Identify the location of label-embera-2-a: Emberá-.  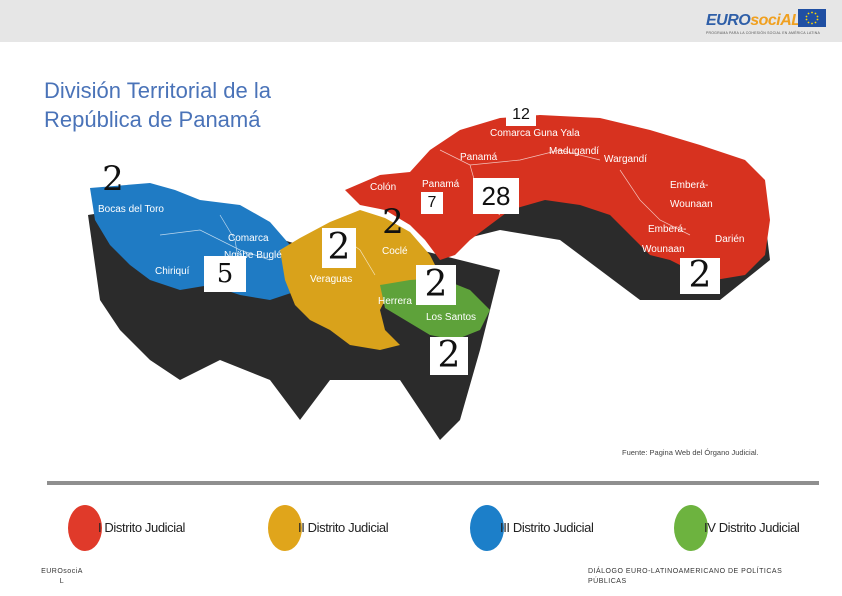
(667, 229).